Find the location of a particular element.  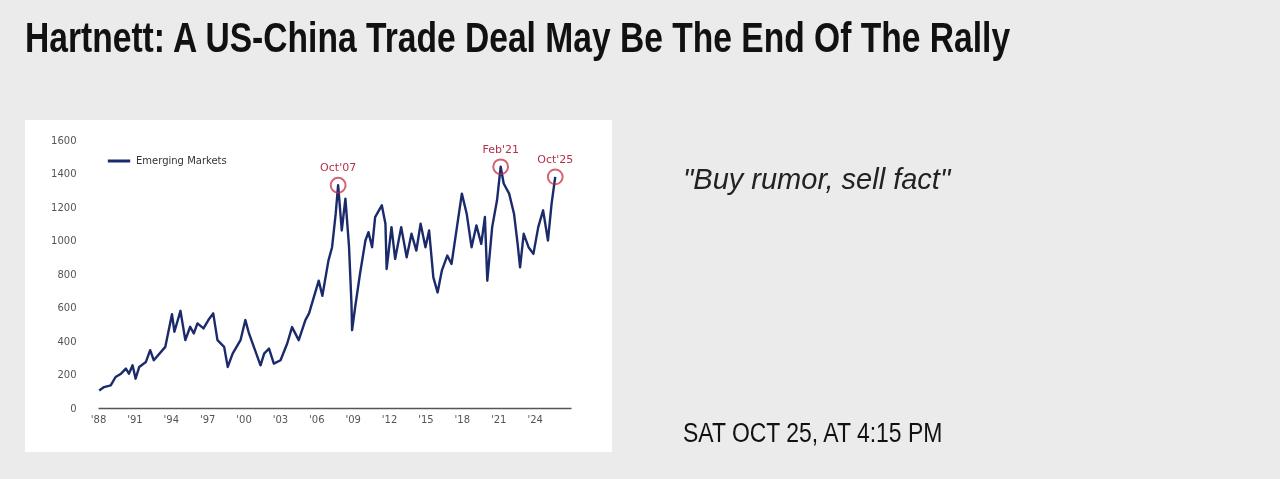

x-tick-label: '15 is located at coordinates (426, 419).